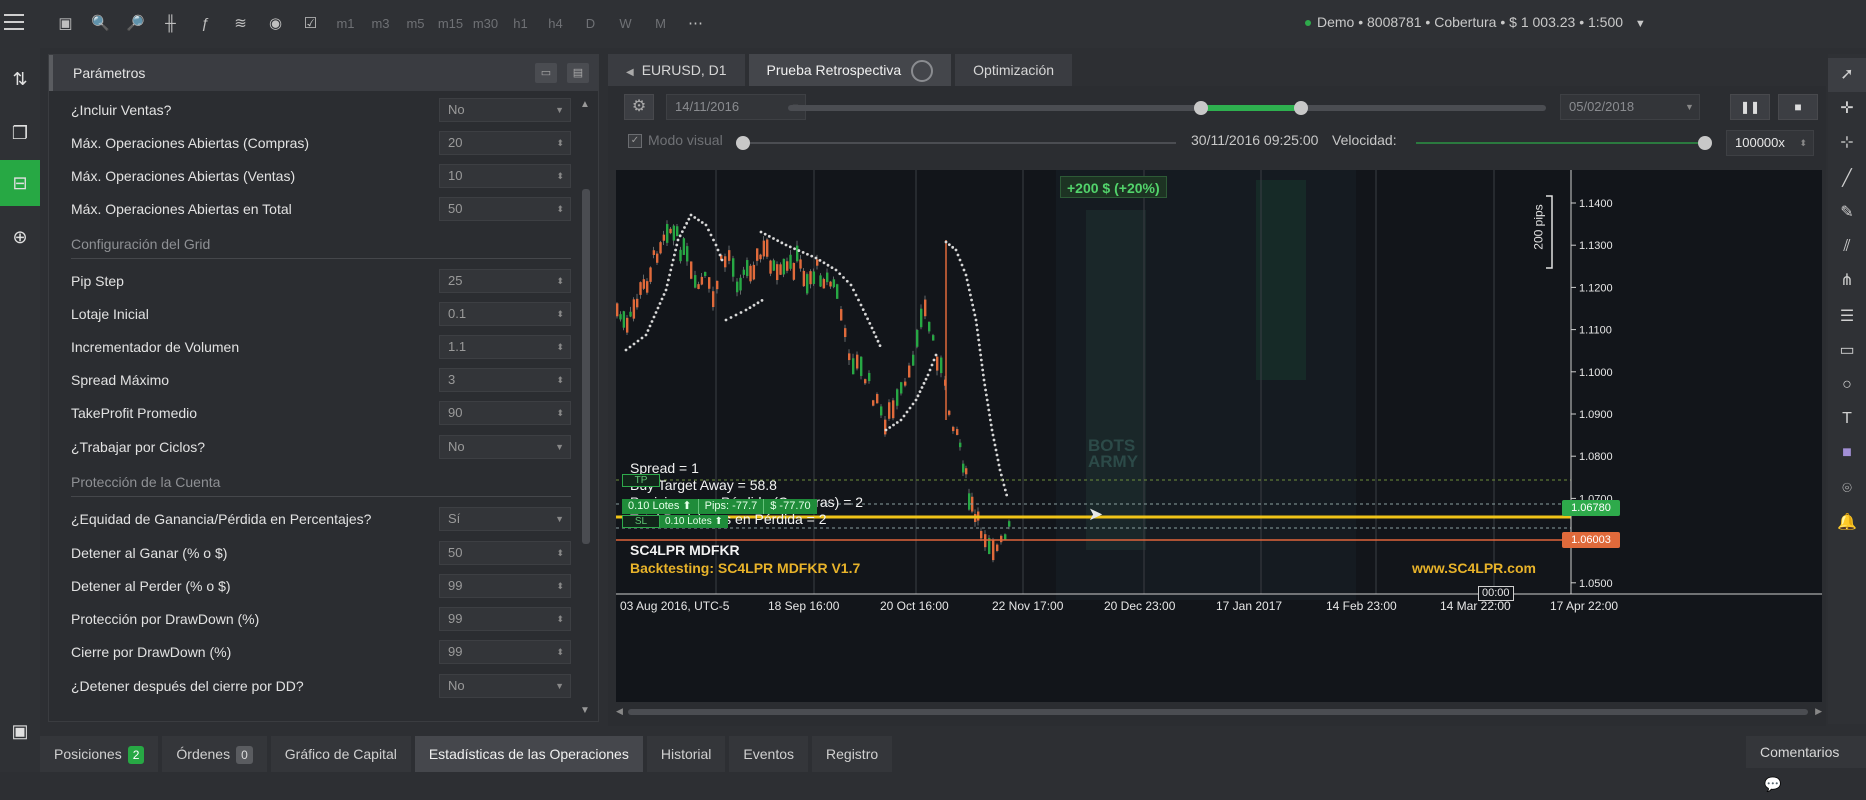 This screenshot has width=1866, height=800. Describe the element at coordinates (321, 209) in the screenshot. I see `param-row: Máx. Operaciones Abiertas en Total 50 ⬍` at that location.